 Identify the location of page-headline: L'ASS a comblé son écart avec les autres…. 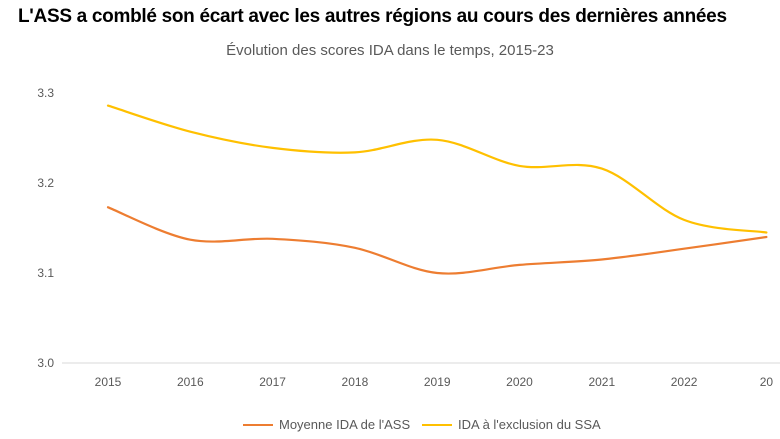
(372, 16).